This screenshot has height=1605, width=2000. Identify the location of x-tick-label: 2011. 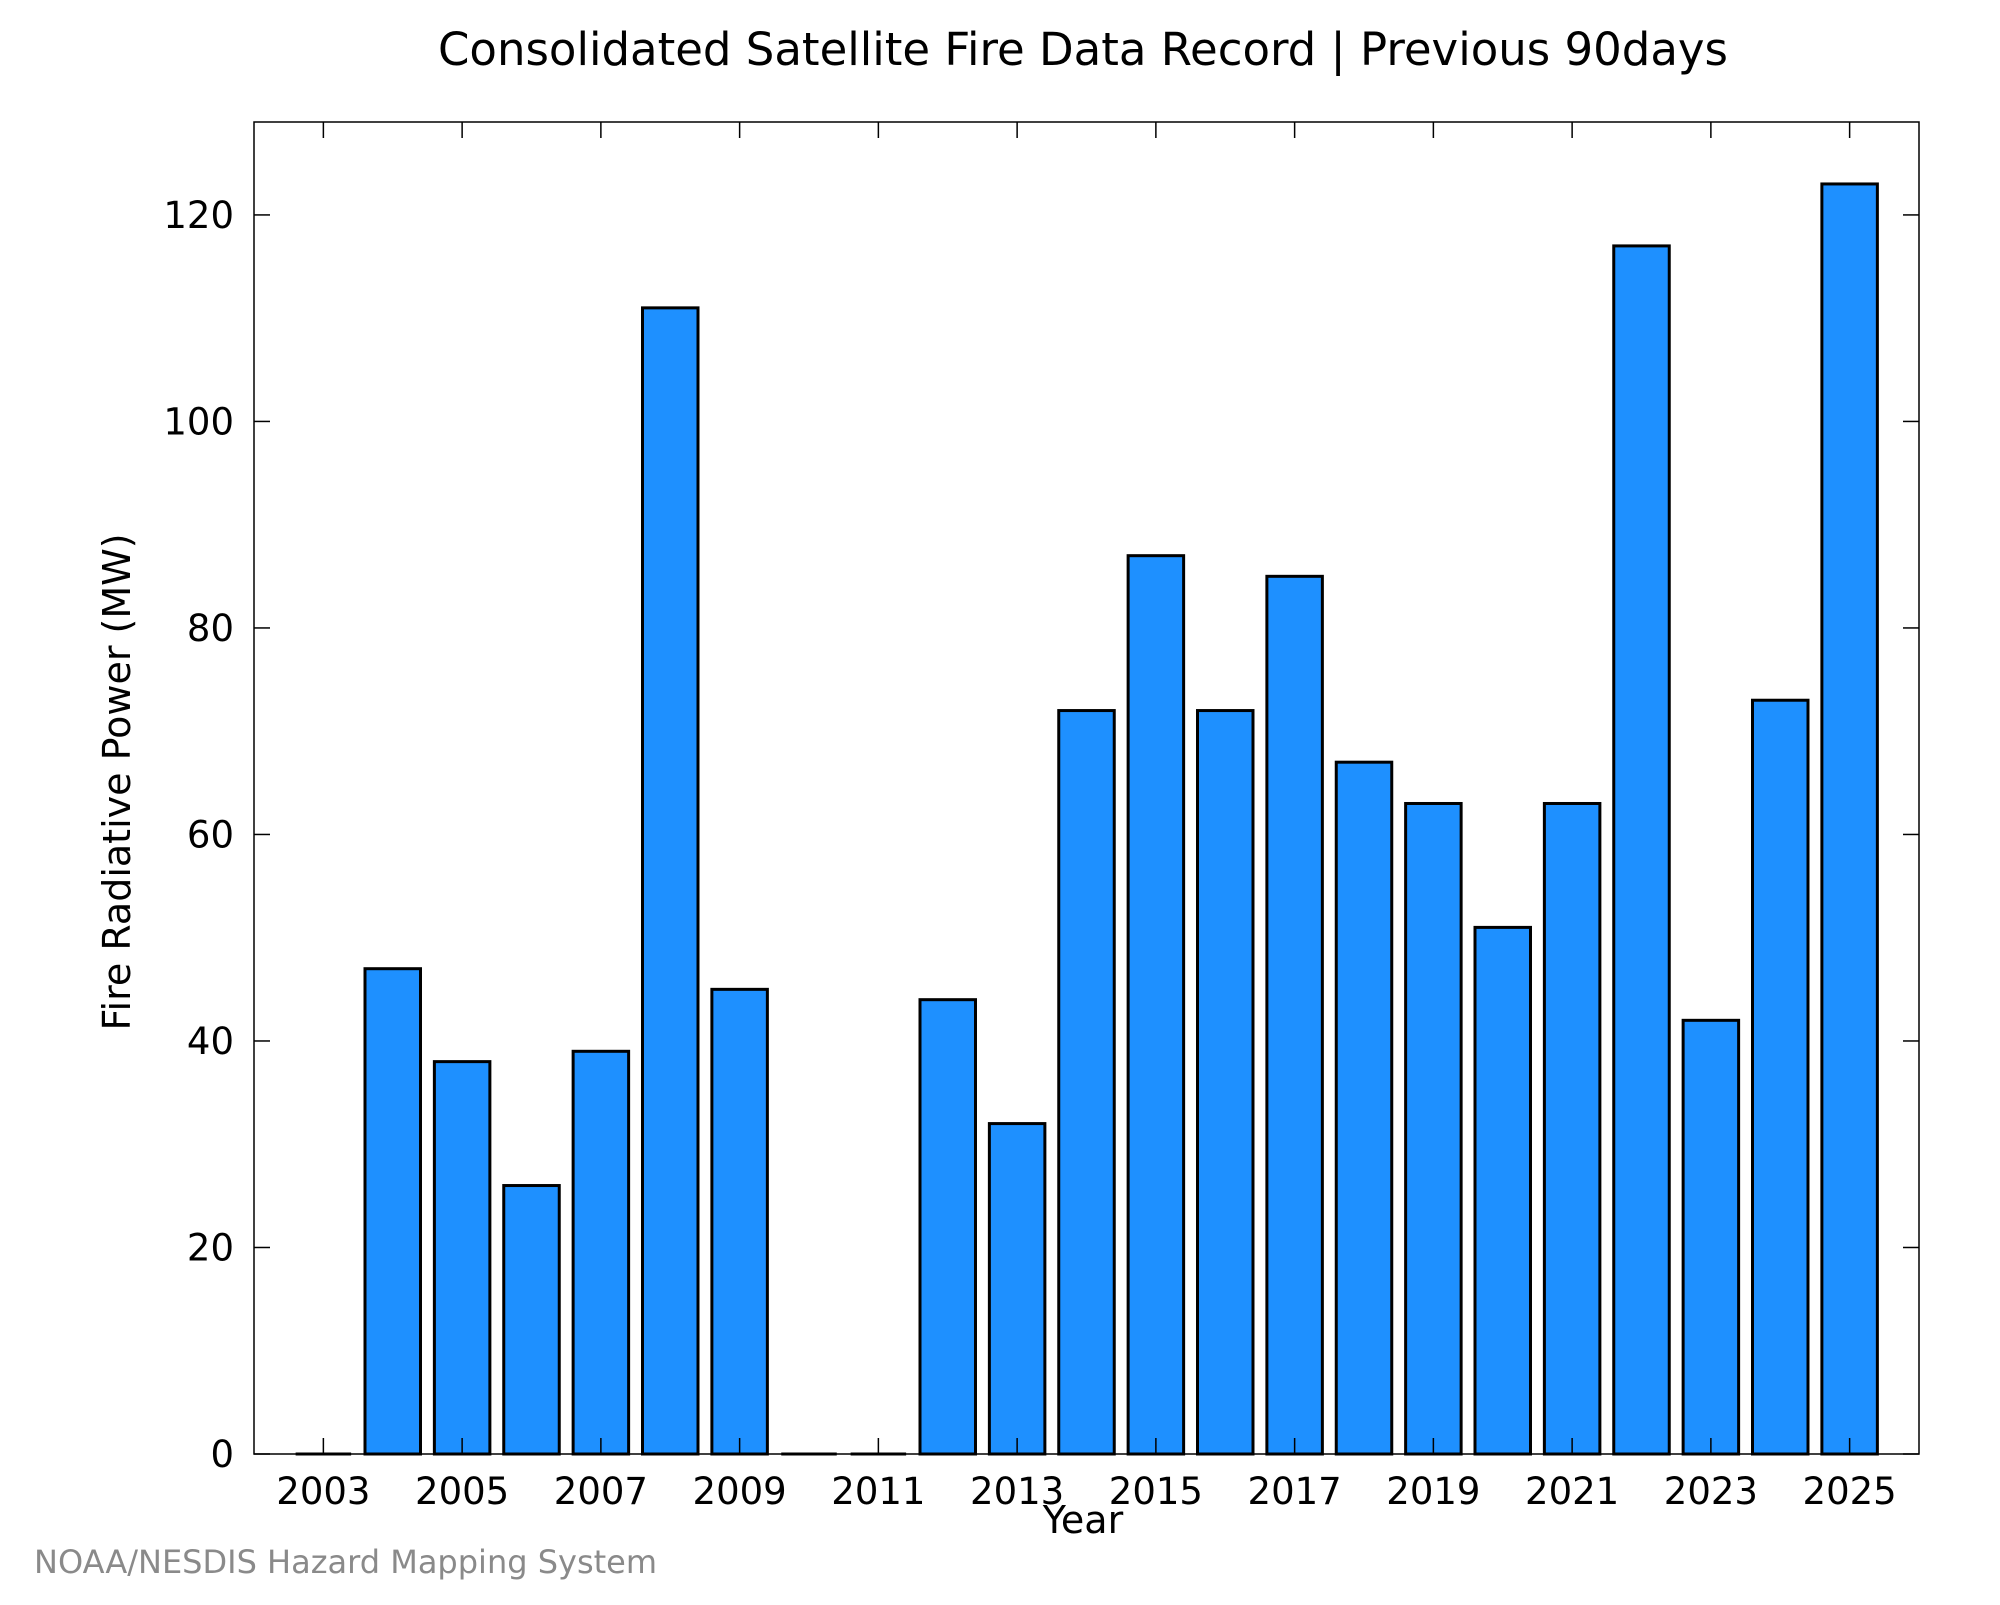
(878, 1491).